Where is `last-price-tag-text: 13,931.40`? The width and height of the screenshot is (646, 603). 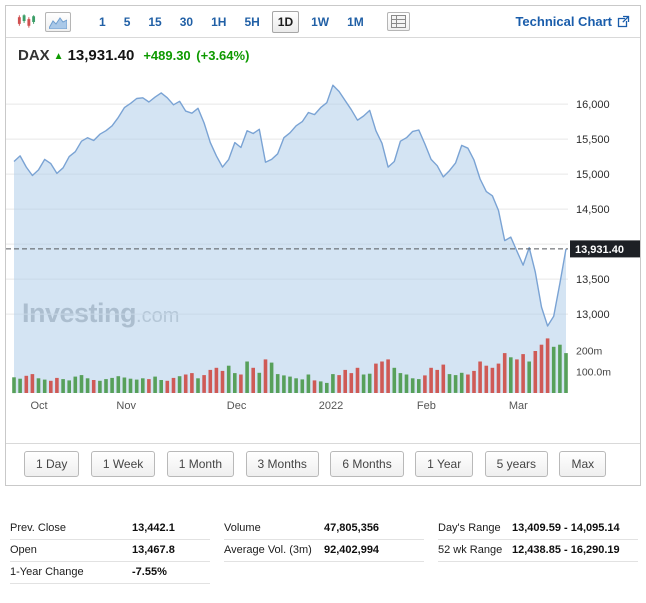
last-price-tag-text: 13,931.40 is located at coordinates (599, 250).